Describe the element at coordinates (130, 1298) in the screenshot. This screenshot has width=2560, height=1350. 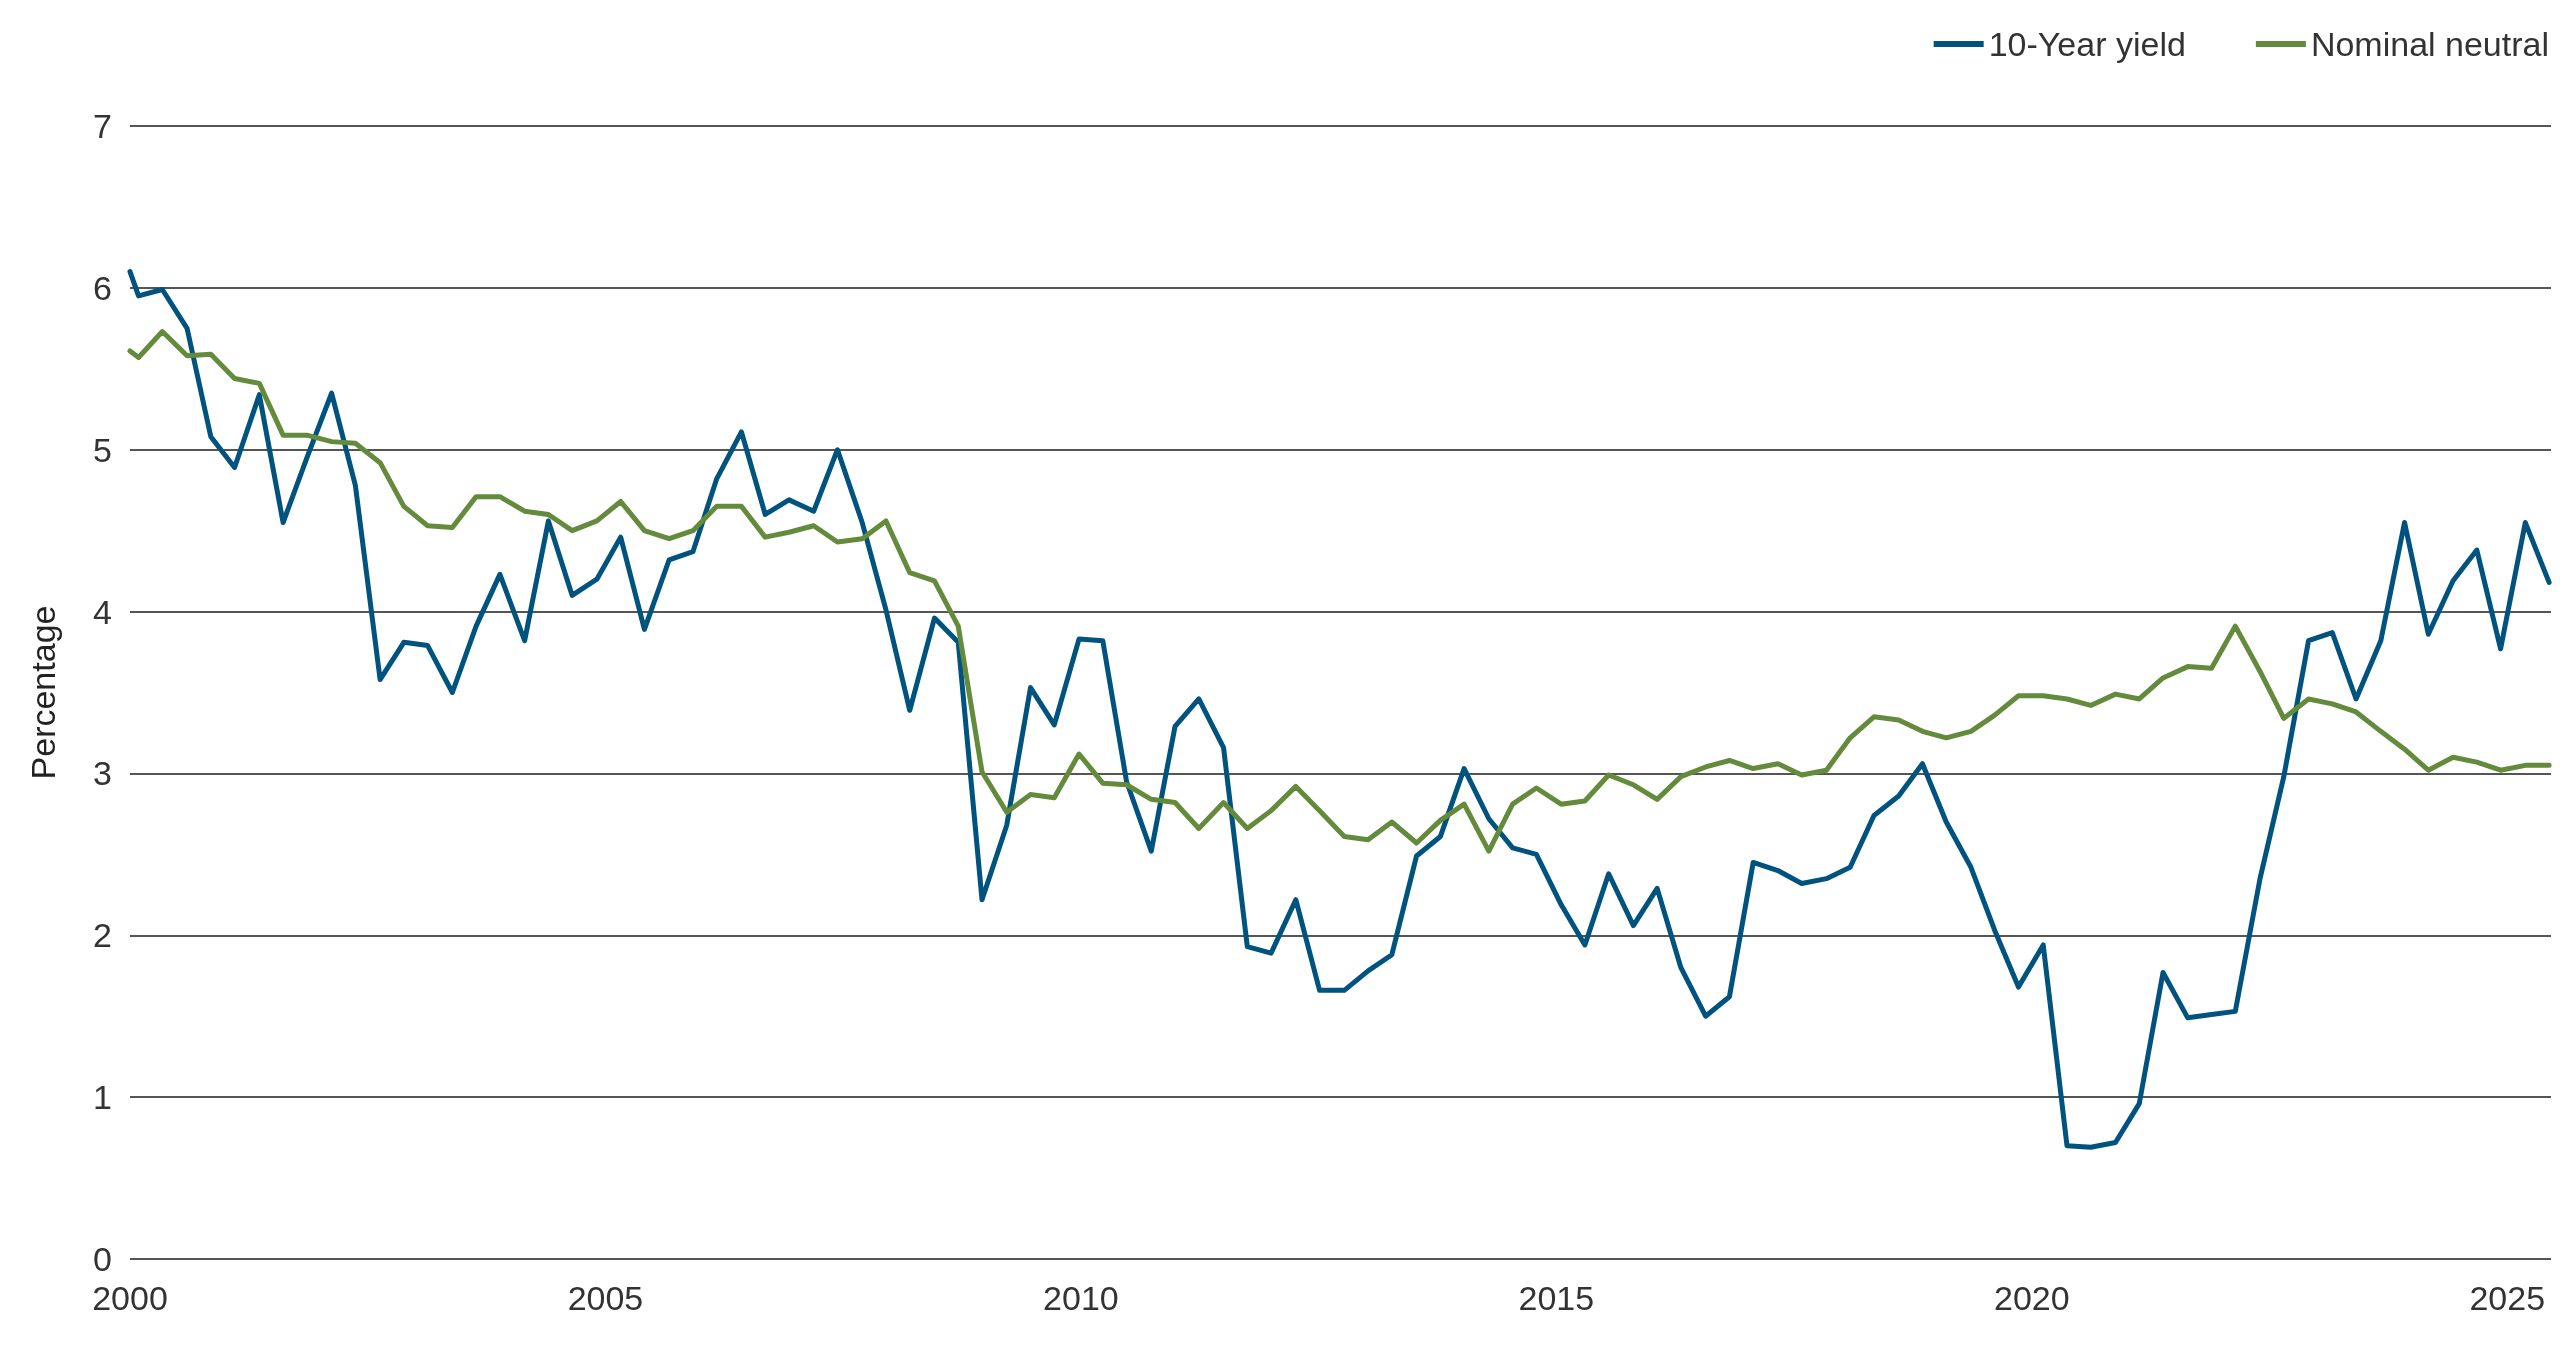
I see `x-tick-label: 2000` at that location.